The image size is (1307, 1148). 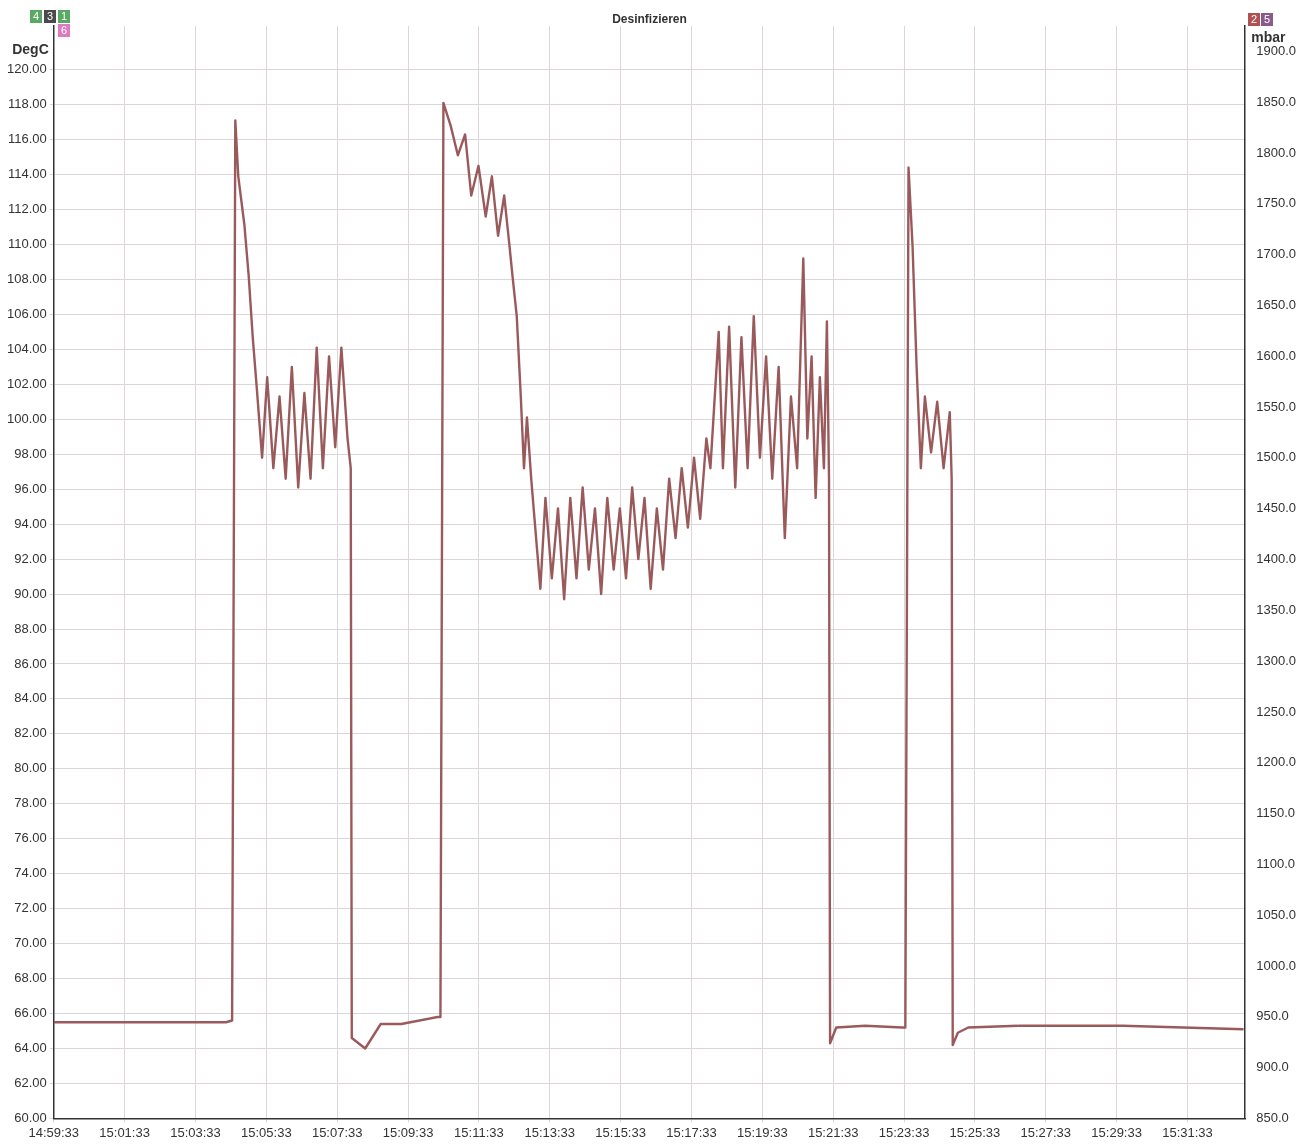 What do you see at coordinates (27, 348) in the screenshot?
I see `y-tick-label: 104.00` at bounding box center [27, 348].